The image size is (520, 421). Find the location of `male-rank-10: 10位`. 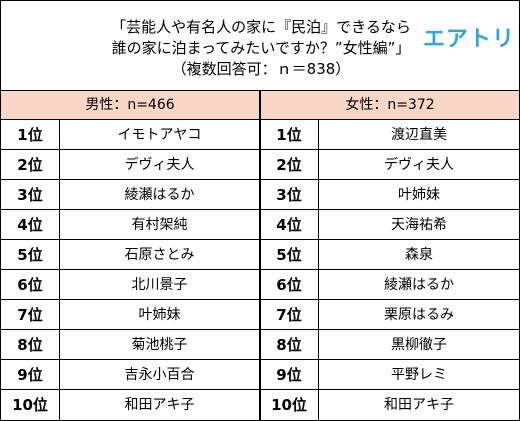

male-rank-10: 10位 is located at coordinates (30, 405).